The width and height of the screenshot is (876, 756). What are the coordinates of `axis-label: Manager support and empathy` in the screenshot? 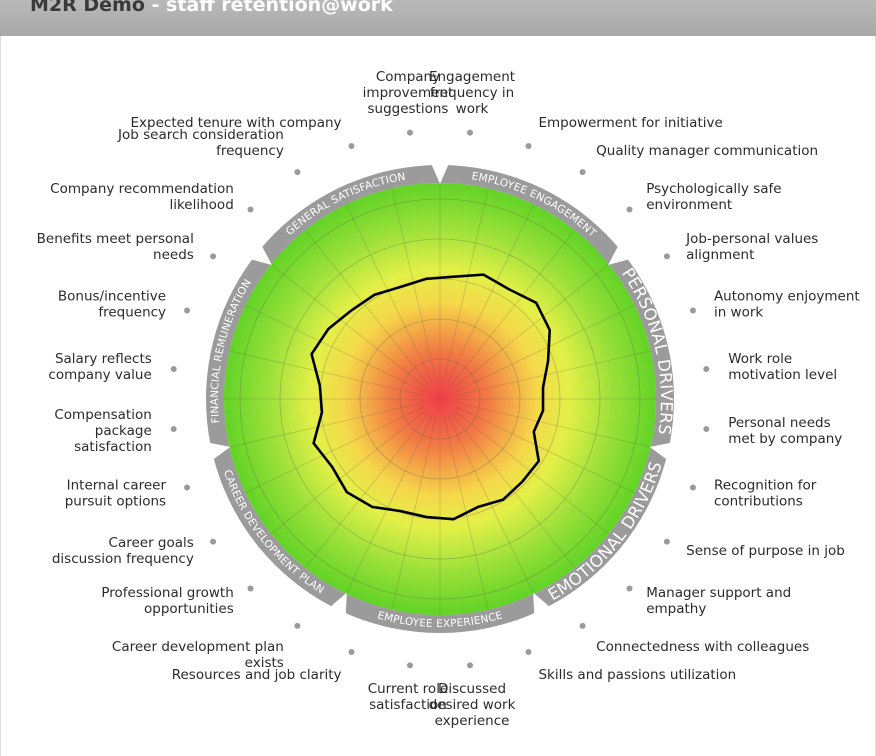 It's located at (718, 601).